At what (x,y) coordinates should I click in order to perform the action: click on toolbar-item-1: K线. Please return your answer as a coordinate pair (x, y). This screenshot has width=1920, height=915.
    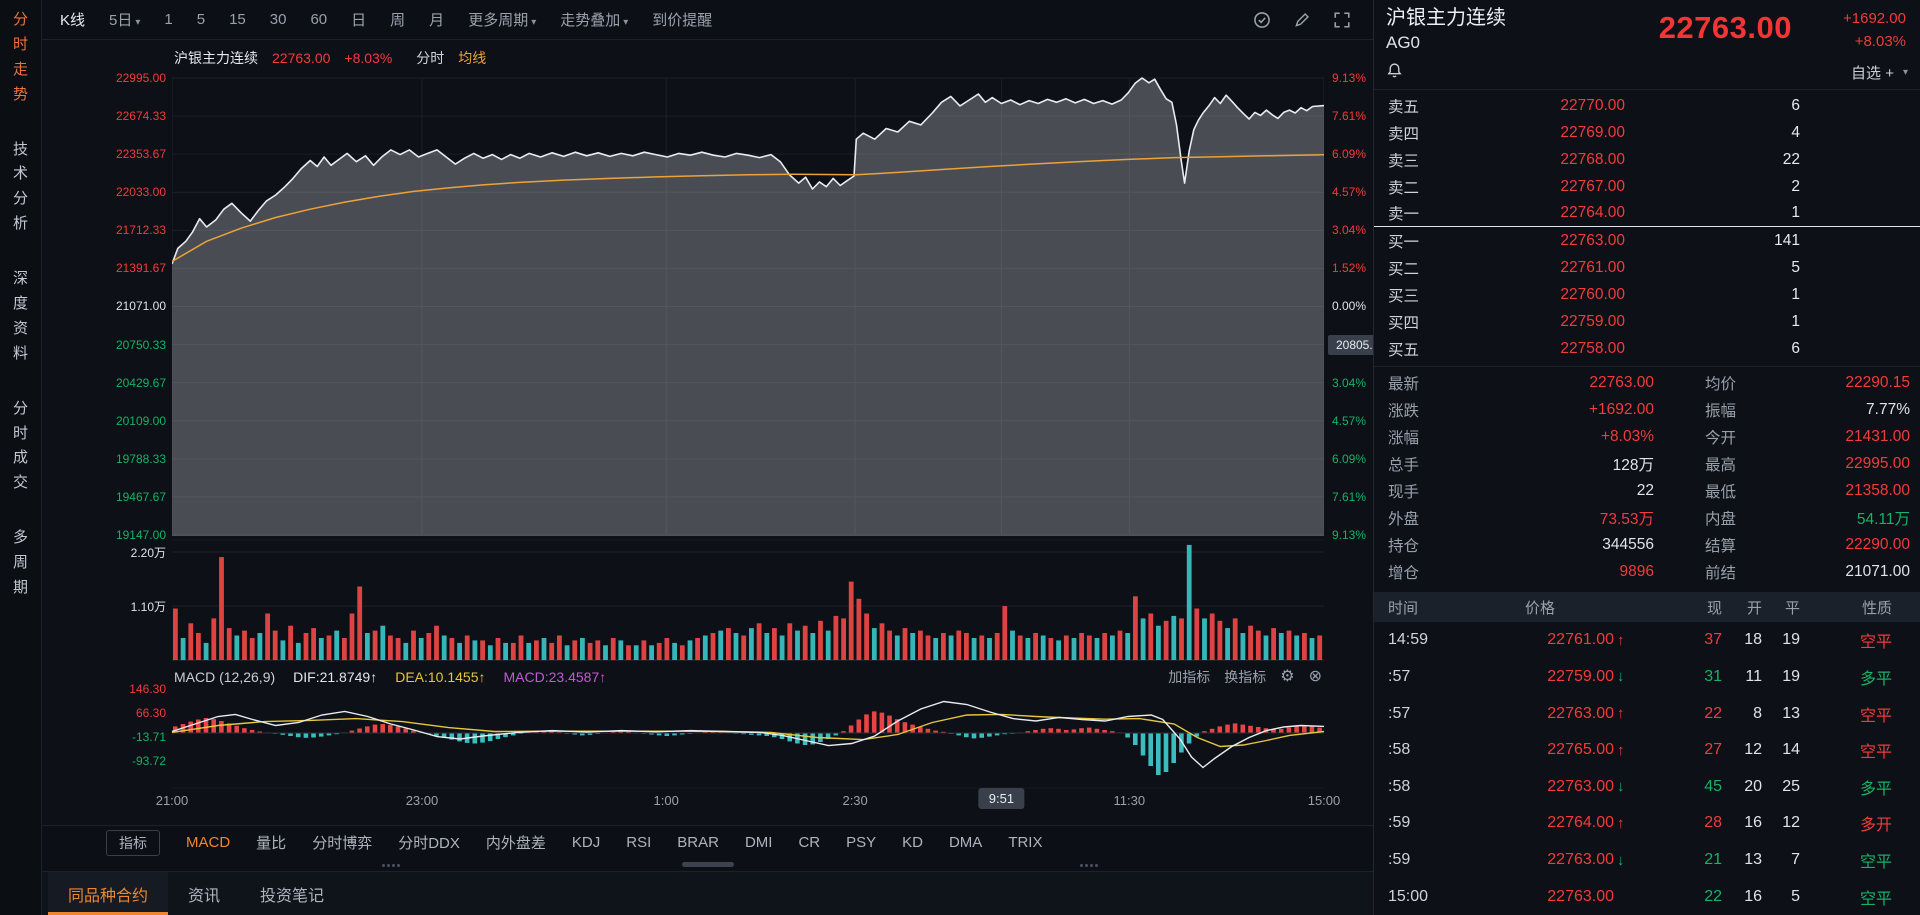
    Looking at the image, I should click on (73, 20).